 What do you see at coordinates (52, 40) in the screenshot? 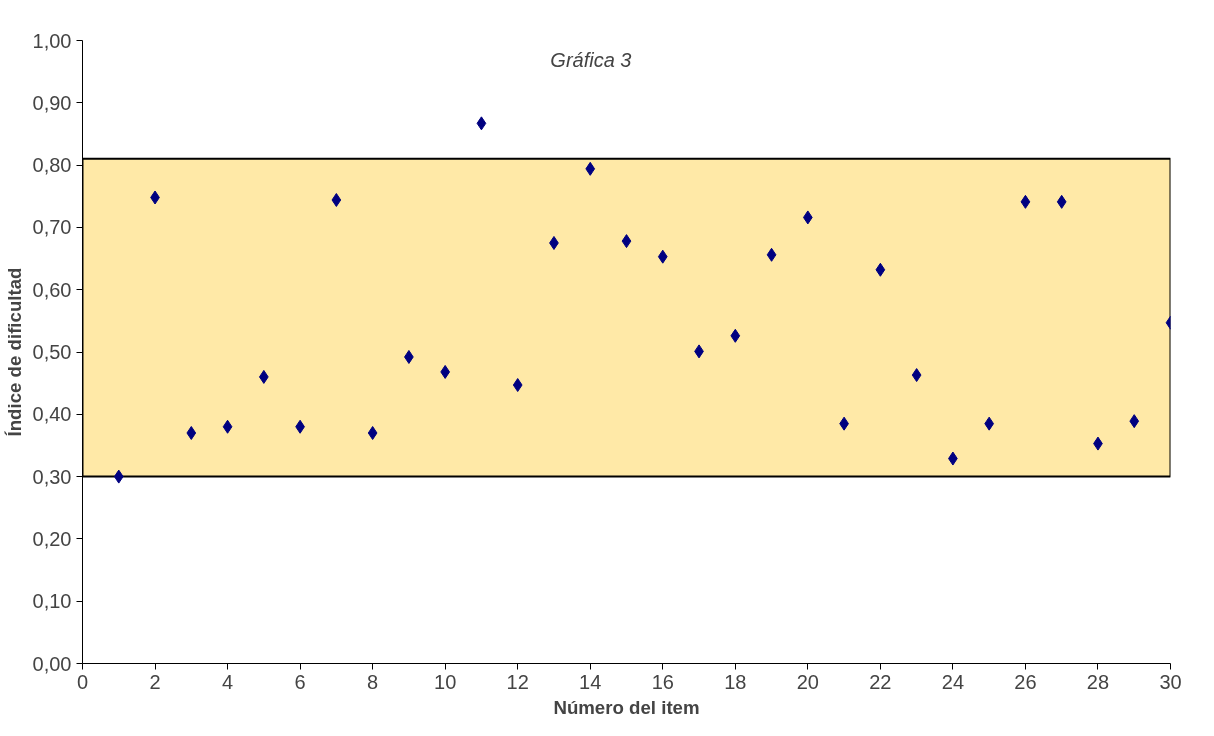
I see `y-tick-label: 1,00` at bounding box center [52, 40].